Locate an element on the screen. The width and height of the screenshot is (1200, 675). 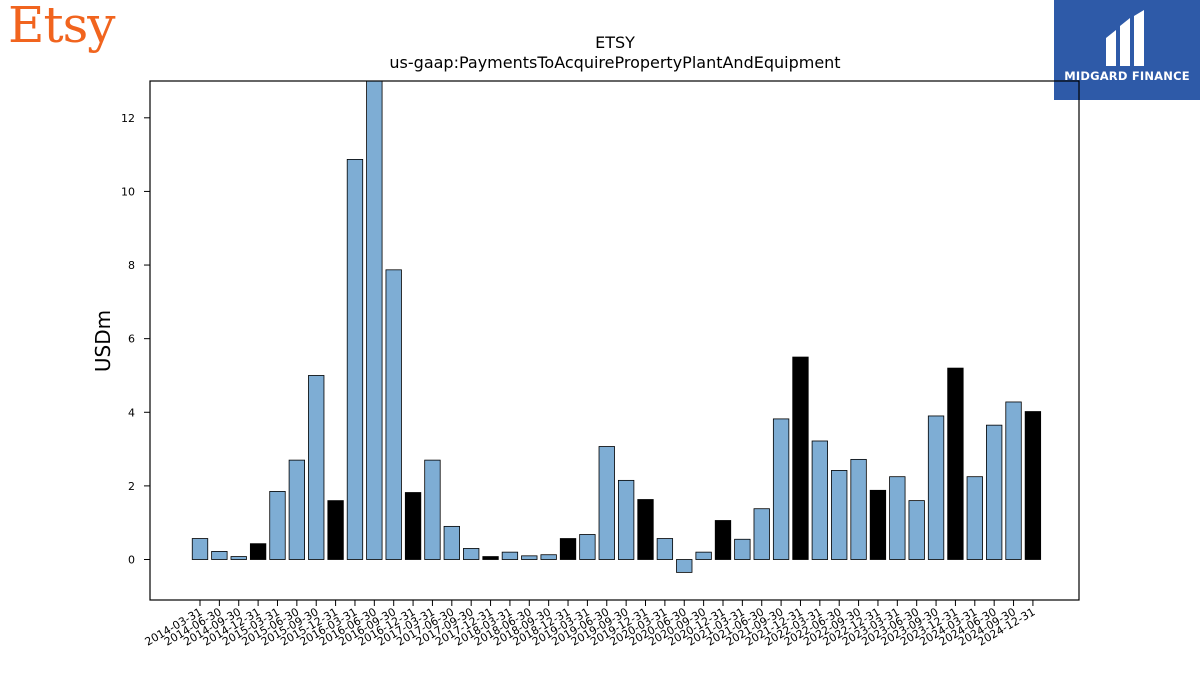
y-axis-label: USDm is located at coordinates (103, 341).